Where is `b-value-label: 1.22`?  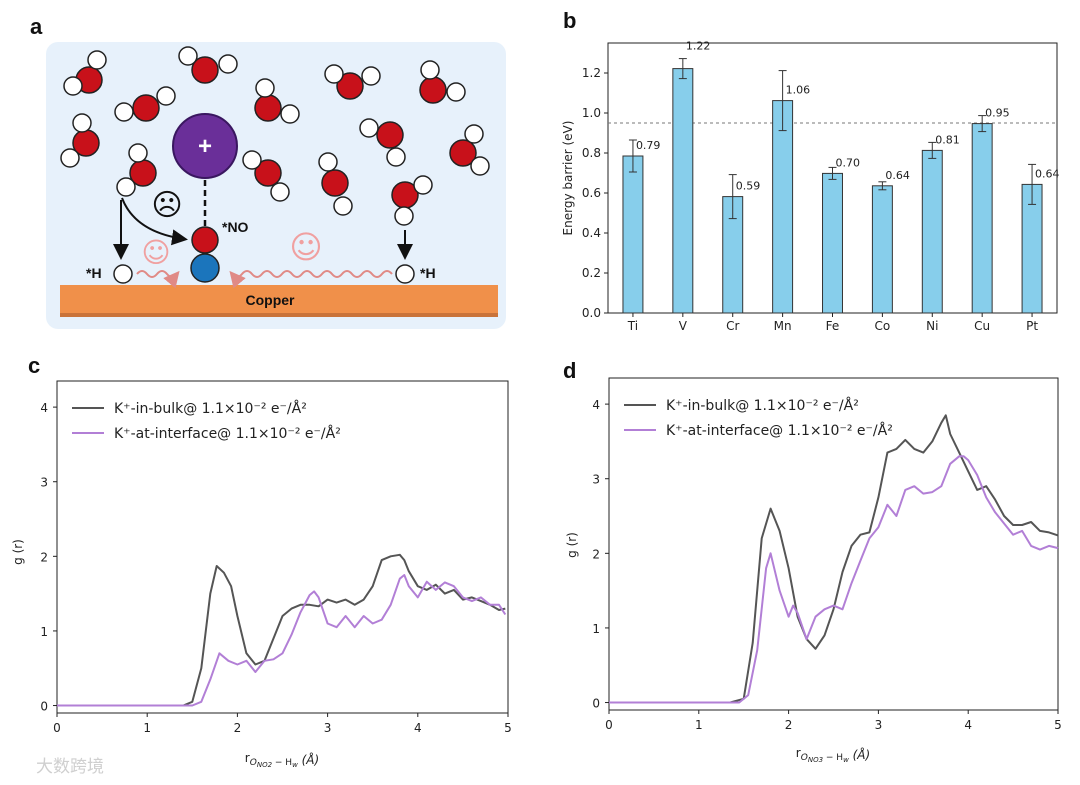 b-value-label: 1.22 is located at coordinates (698, 46).